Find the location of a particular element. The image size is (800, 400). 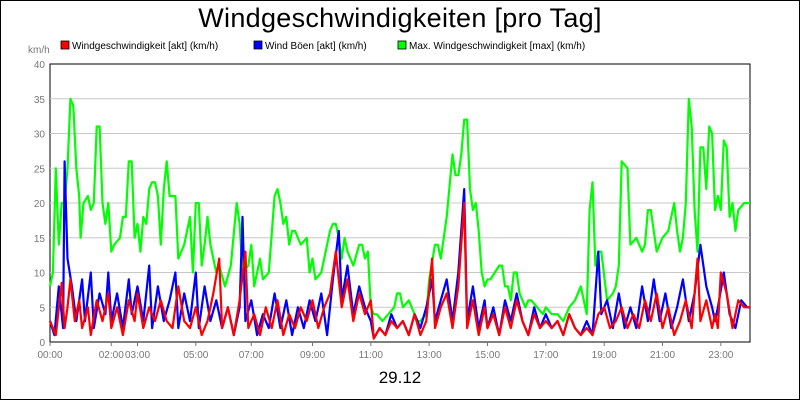

x-tick-label: 11:00 is located at coordinates (371, 355).